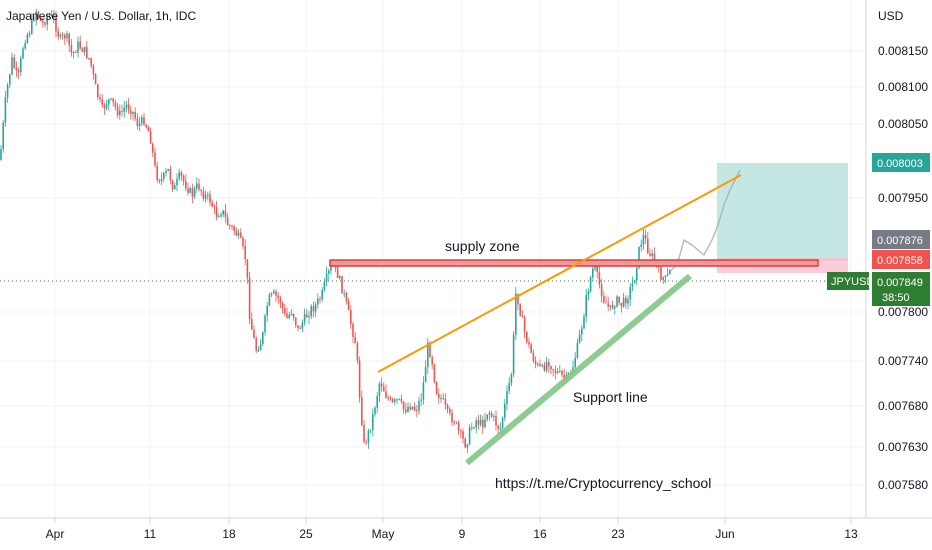 This screenshot has height=550, width=932. Describe the element at coordinates (578, 369) in the screenshot. I see `support-trendline` at that location.